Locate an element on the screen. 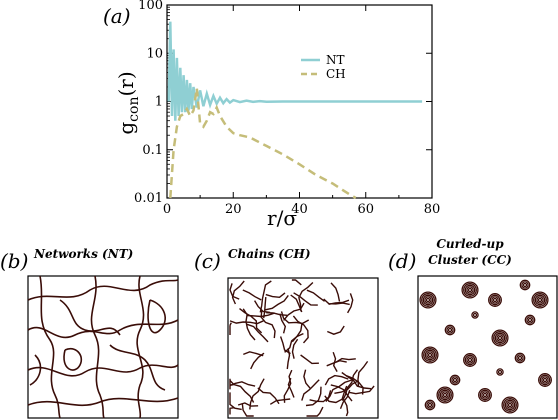 The height and width of the screenshot is (420, 558). legend-label-nt: NT is located at coordinates (335, 60).